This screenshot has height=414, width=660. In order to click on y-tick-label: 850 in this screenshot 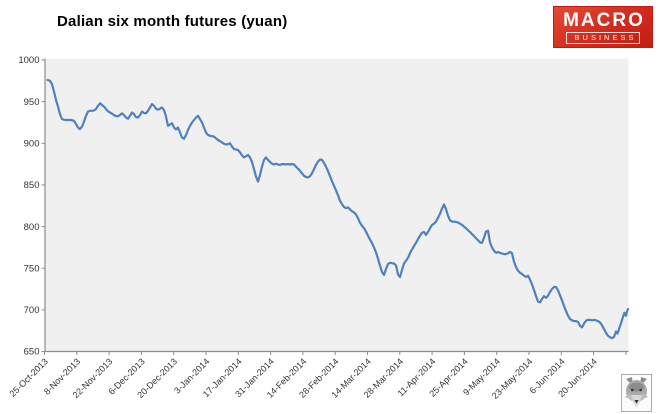, I will do `click(32, 185)`.